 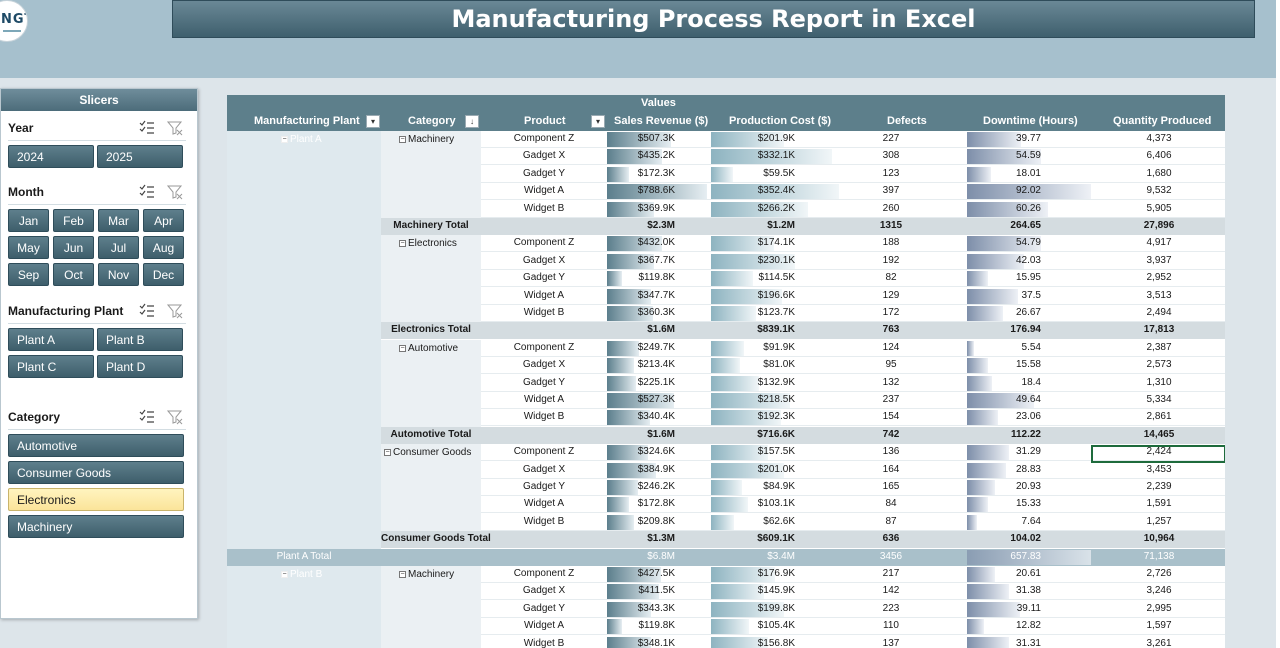 I want to click on month-button-oct: Oct, so click(x=73, y=274).